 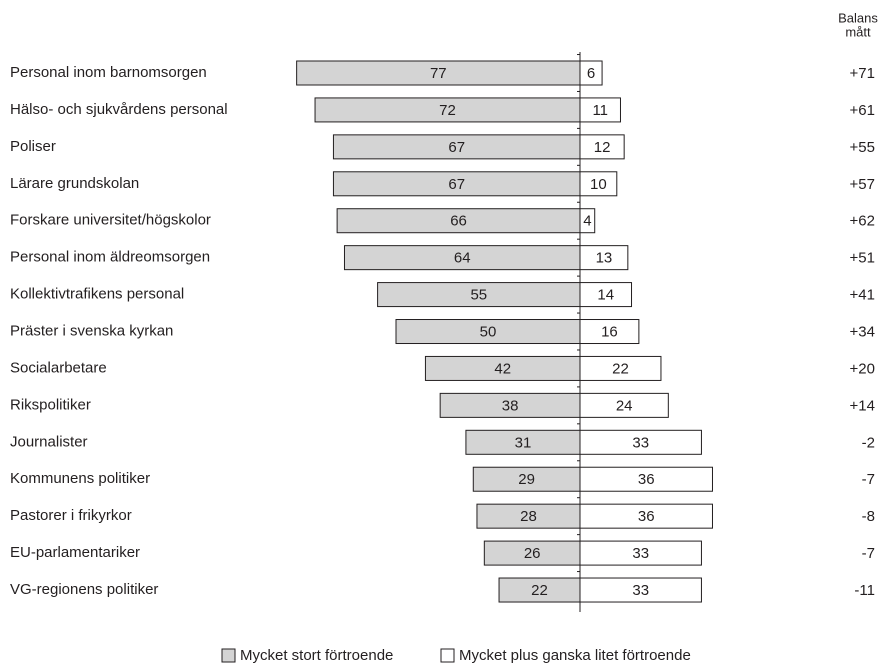 I want to click on value-label: 64, so click(x=462, y=258).